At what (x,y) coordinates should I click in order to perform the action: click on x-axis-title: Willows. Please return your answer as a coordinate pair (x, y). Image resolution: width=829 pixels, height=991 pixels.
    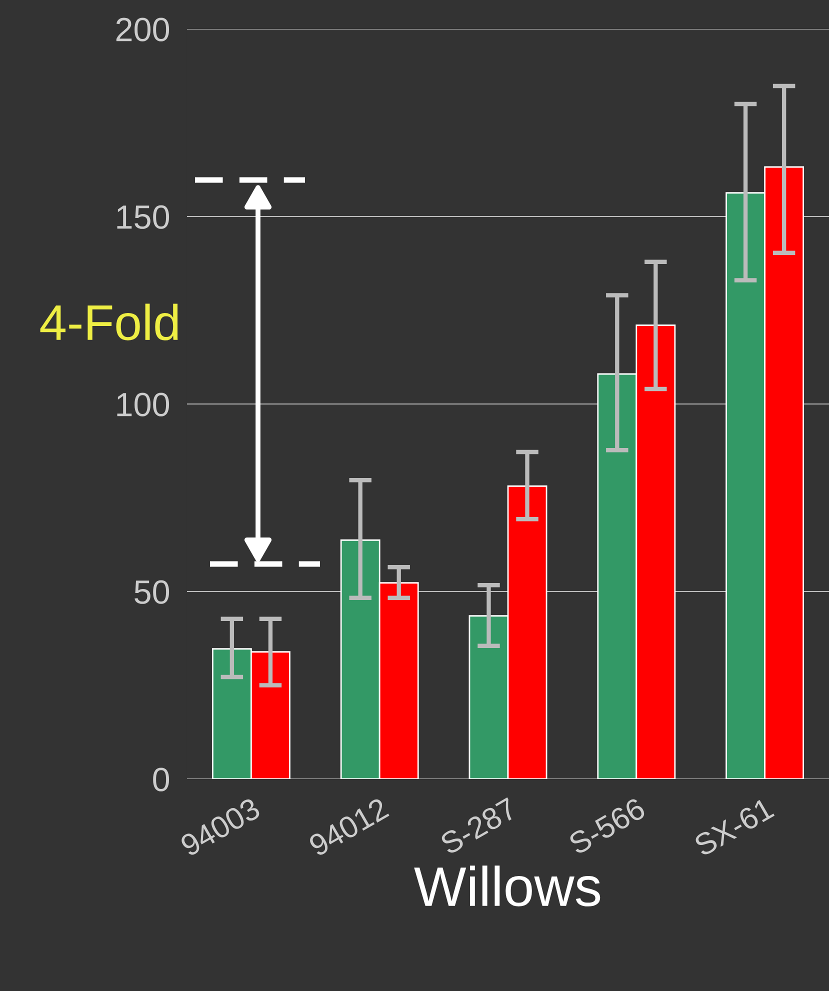
    Looking at the image, I should click on (507, 886).